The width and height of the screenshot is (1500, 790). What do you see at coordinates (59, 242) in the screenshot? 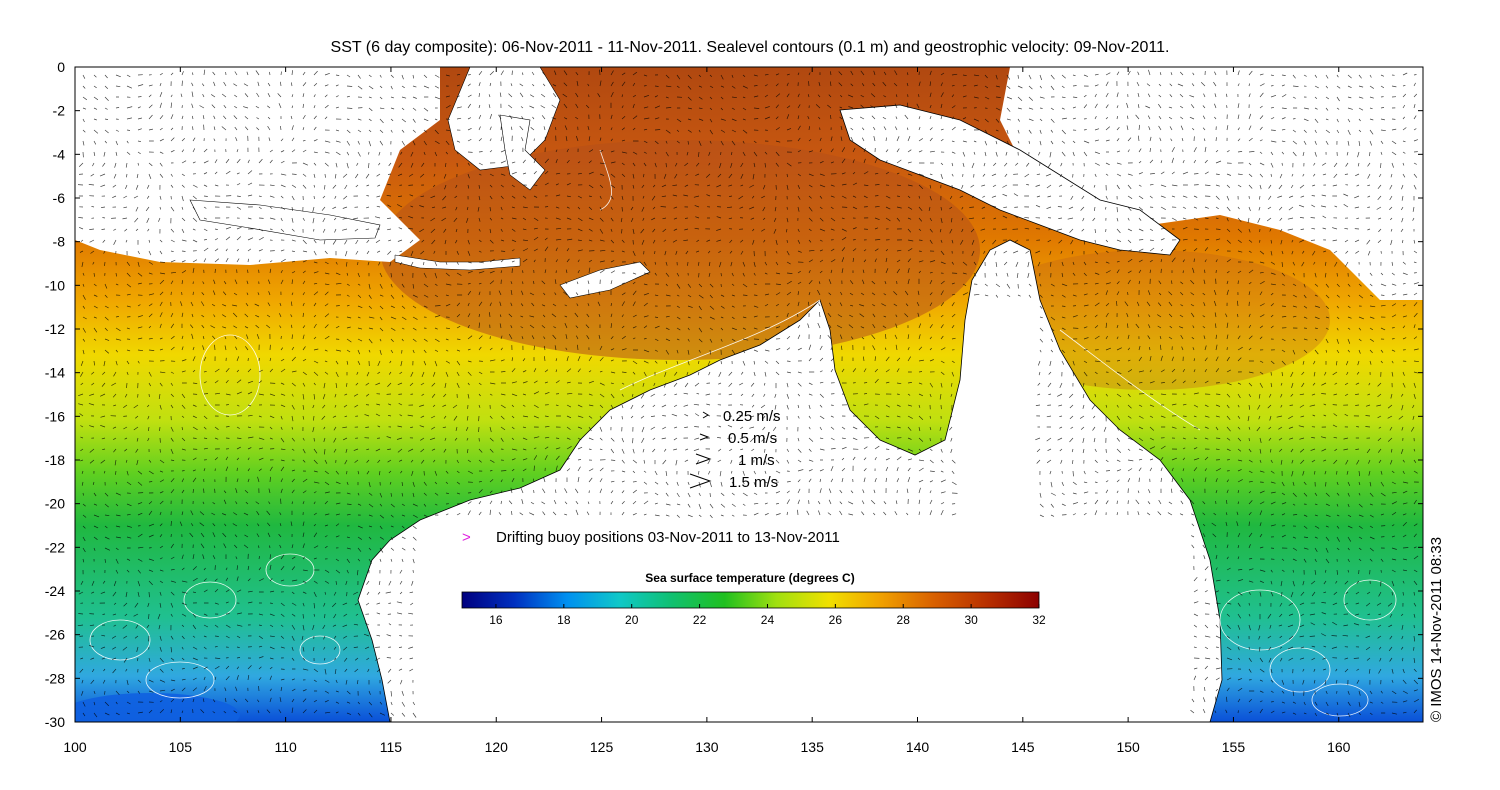
I see `y-tick-label: -8` at bounding box center [59, 242].